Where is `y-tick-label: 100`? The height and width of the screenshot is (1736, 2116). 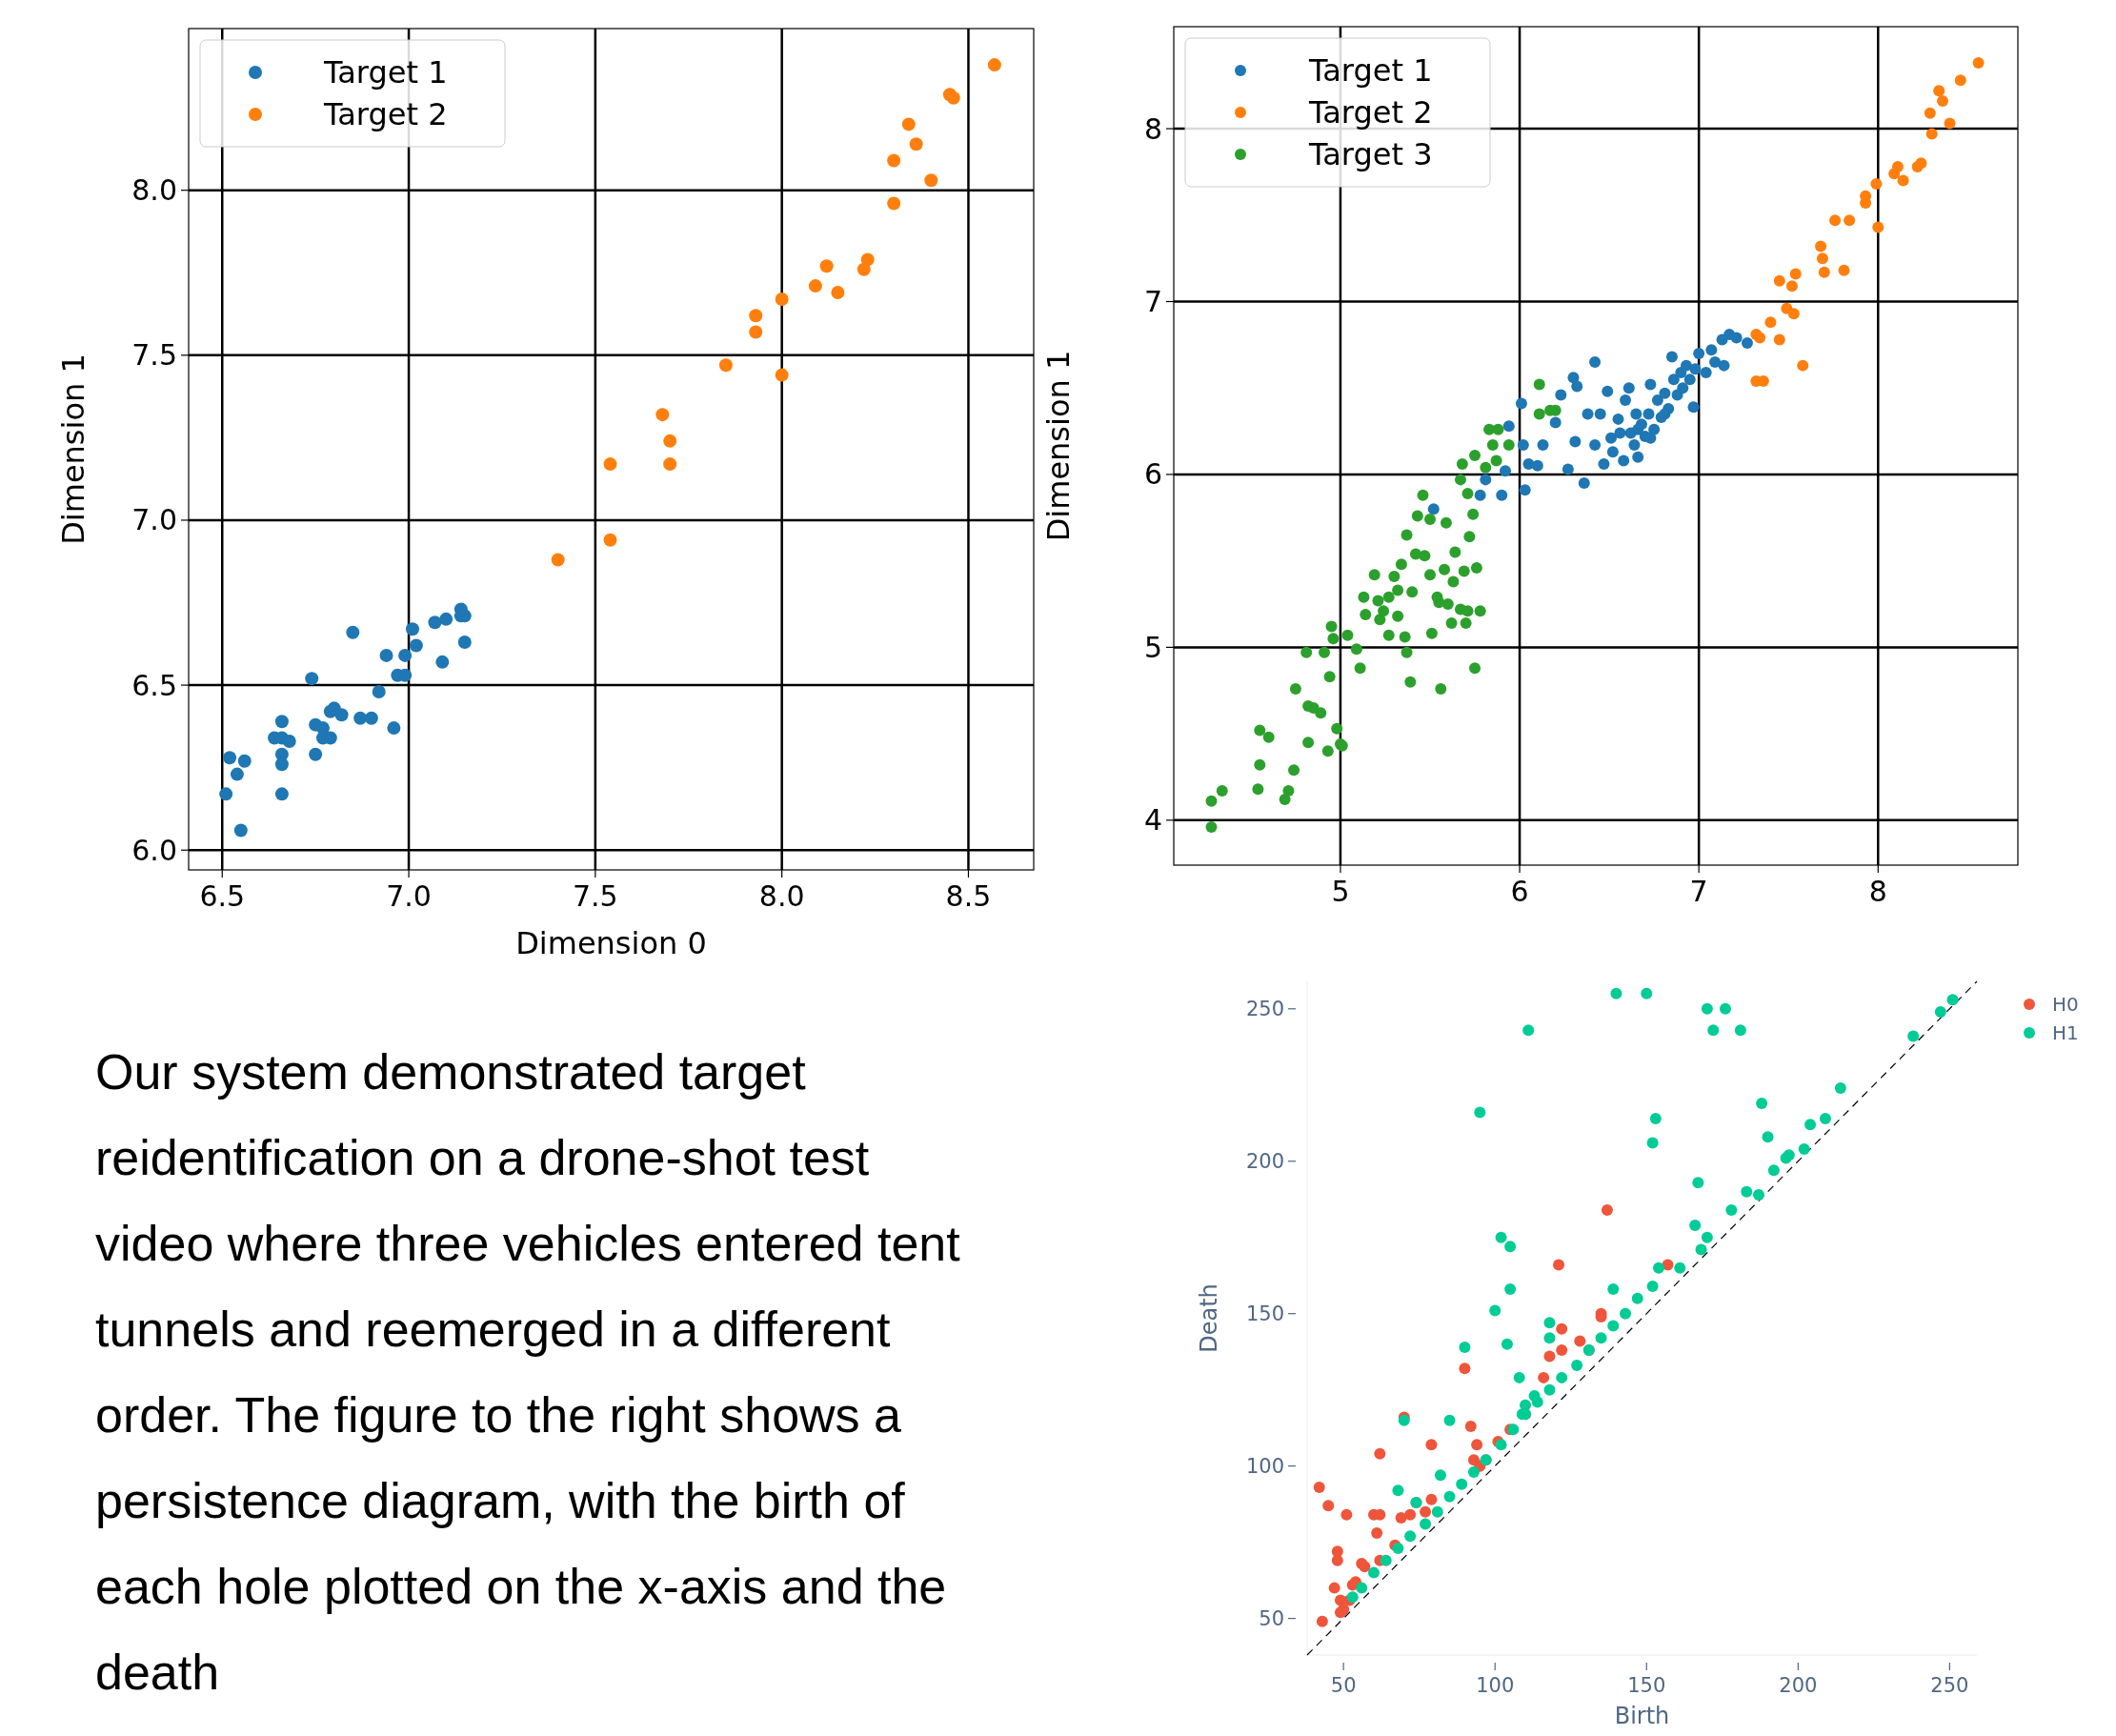
y-tick-label: 100 is located at coordinates (1264, 1467).